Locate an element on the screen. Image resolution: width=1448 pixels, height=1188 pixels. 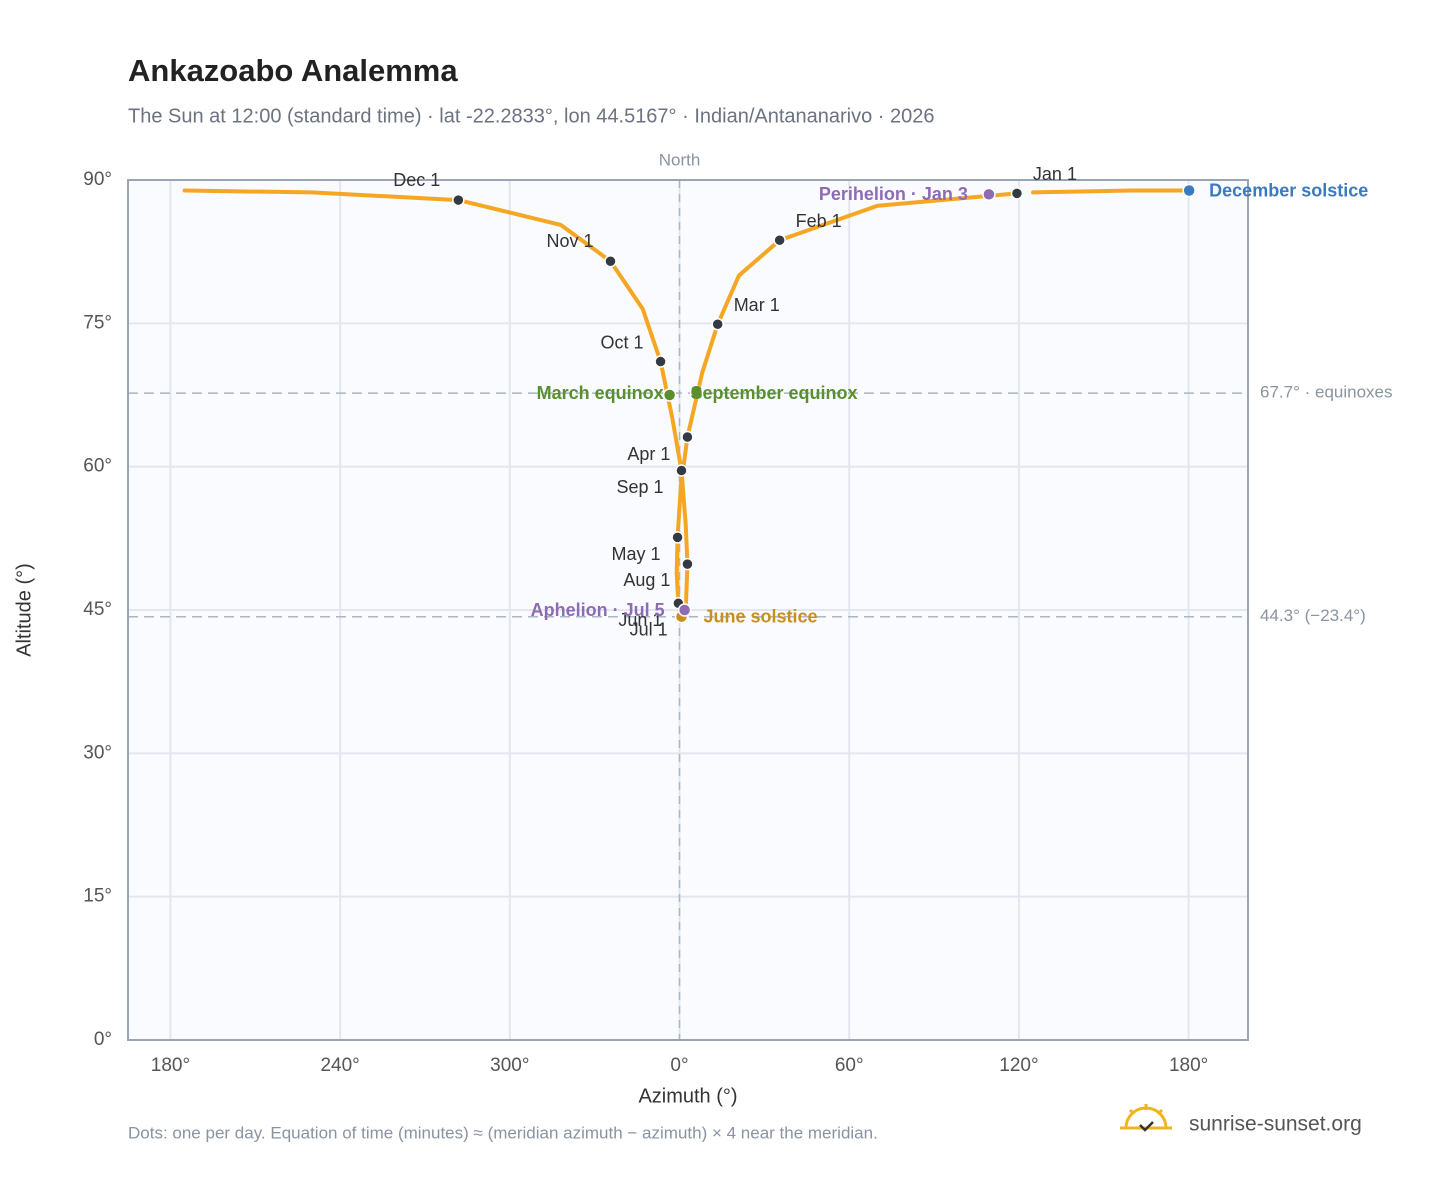
reference-label: 67.7° · equinoxes is located at coordinates (1326, 392).